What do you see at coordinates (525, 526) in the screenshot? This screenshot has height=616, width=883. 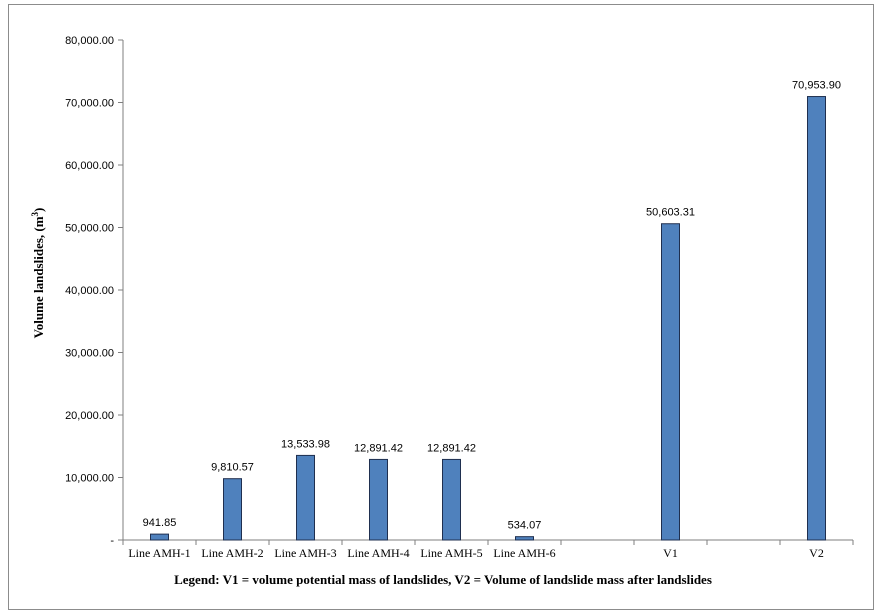 I see `data-label: 534.07` at bounding box center [525, 526].